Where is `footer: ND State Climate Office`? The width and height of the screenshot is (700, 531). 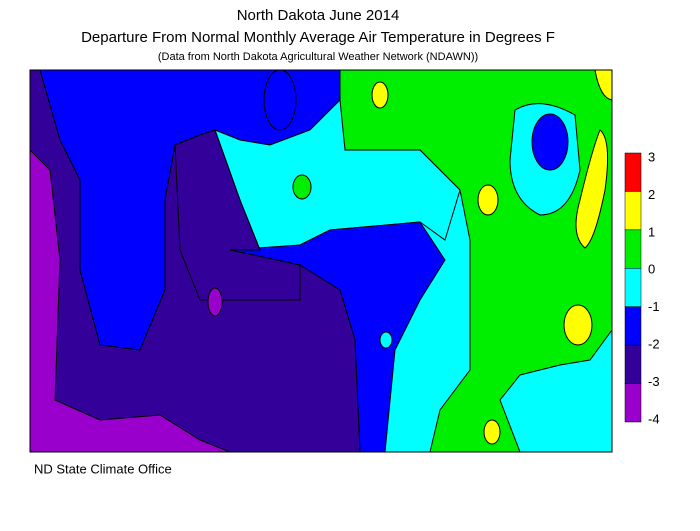
footer: ND State Climate Office is located at coordinates (103, 468).